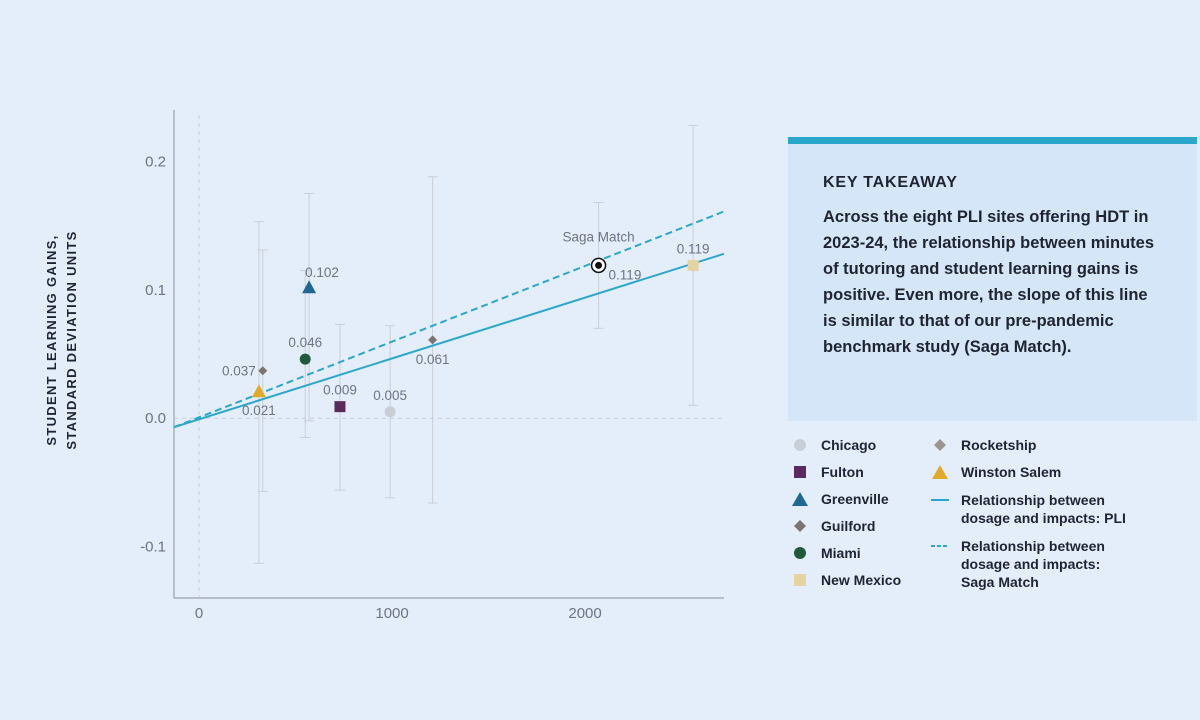  What do you see at coordinates (259, 410) in the screenshot?
I see `data-label: 0.021` at bounding box center [259, 410].